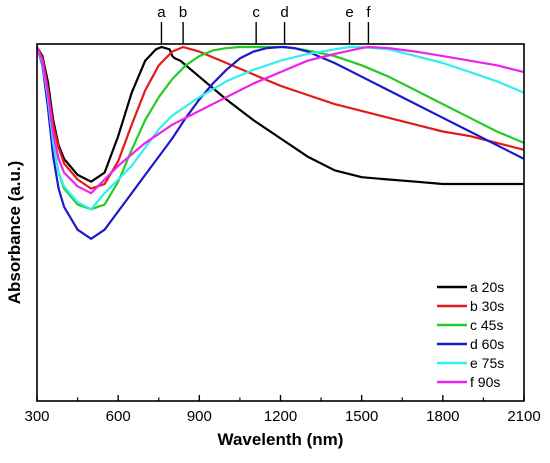 The image size is (550, 463). What do you see at coordinates (284, 12) in the screenshot?
I see `peak-marker-label-d: d` at bounding box center [284, 12].